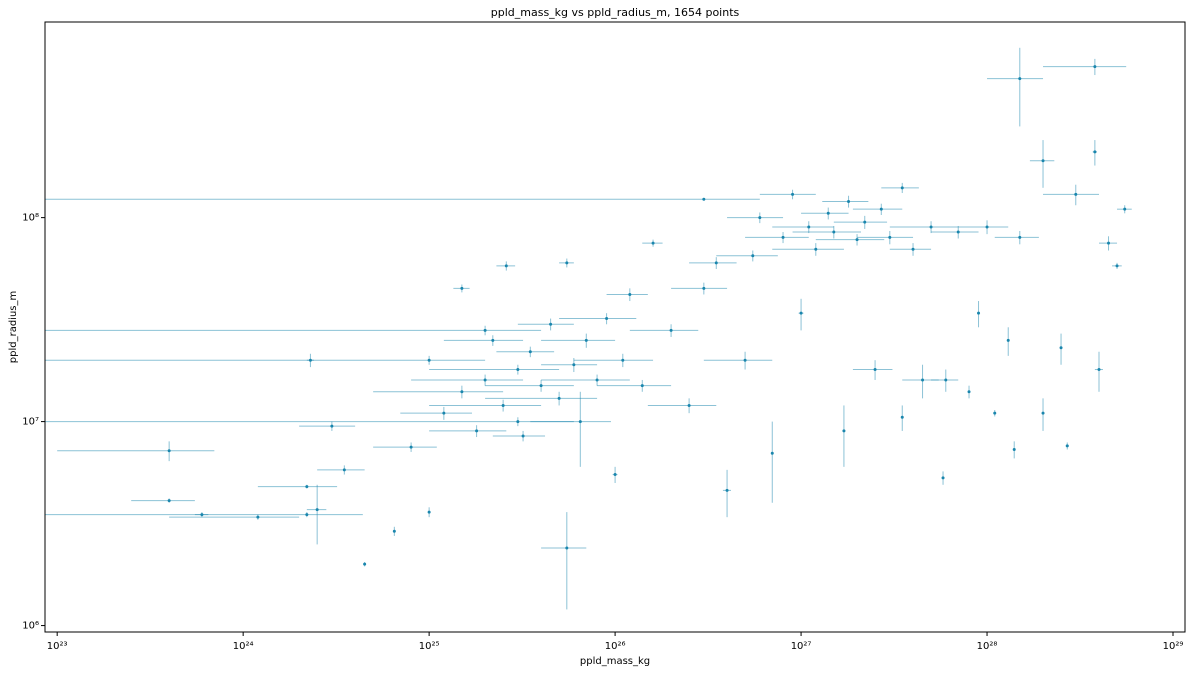  Describe the element at coordinates (615, 661) in the screenshot. I see `x-axis-label: ppld_mass_kg` at that location.